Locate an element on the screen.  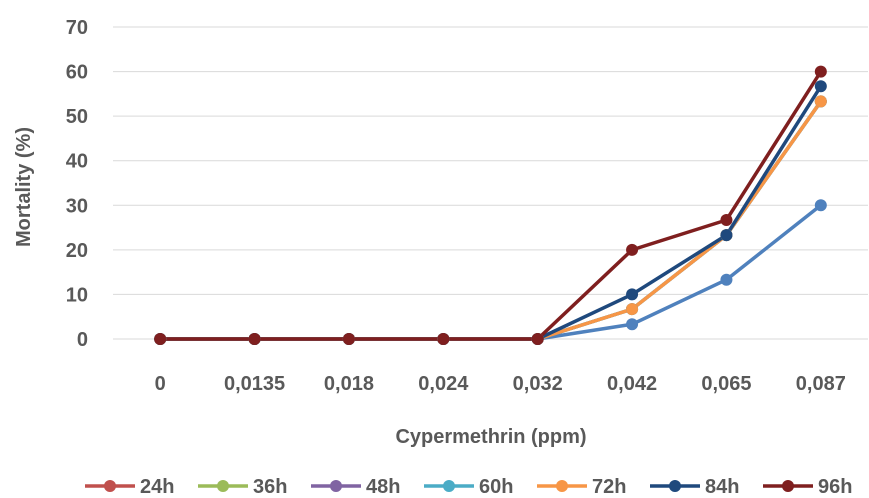
x-tick-label: 0,024 is located at coordinates (443, 384).